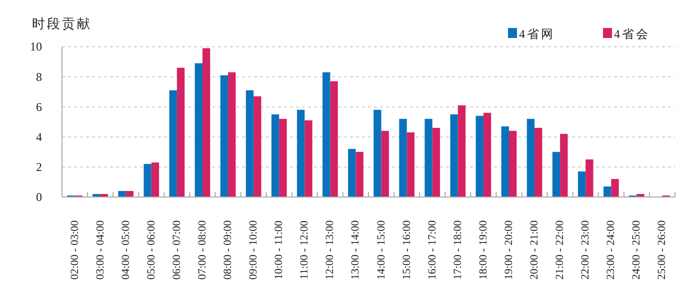 This screenshot has height=306, width=700. I want to click on x-tick-label: 07:00 - 08:00, so click(202, 250).